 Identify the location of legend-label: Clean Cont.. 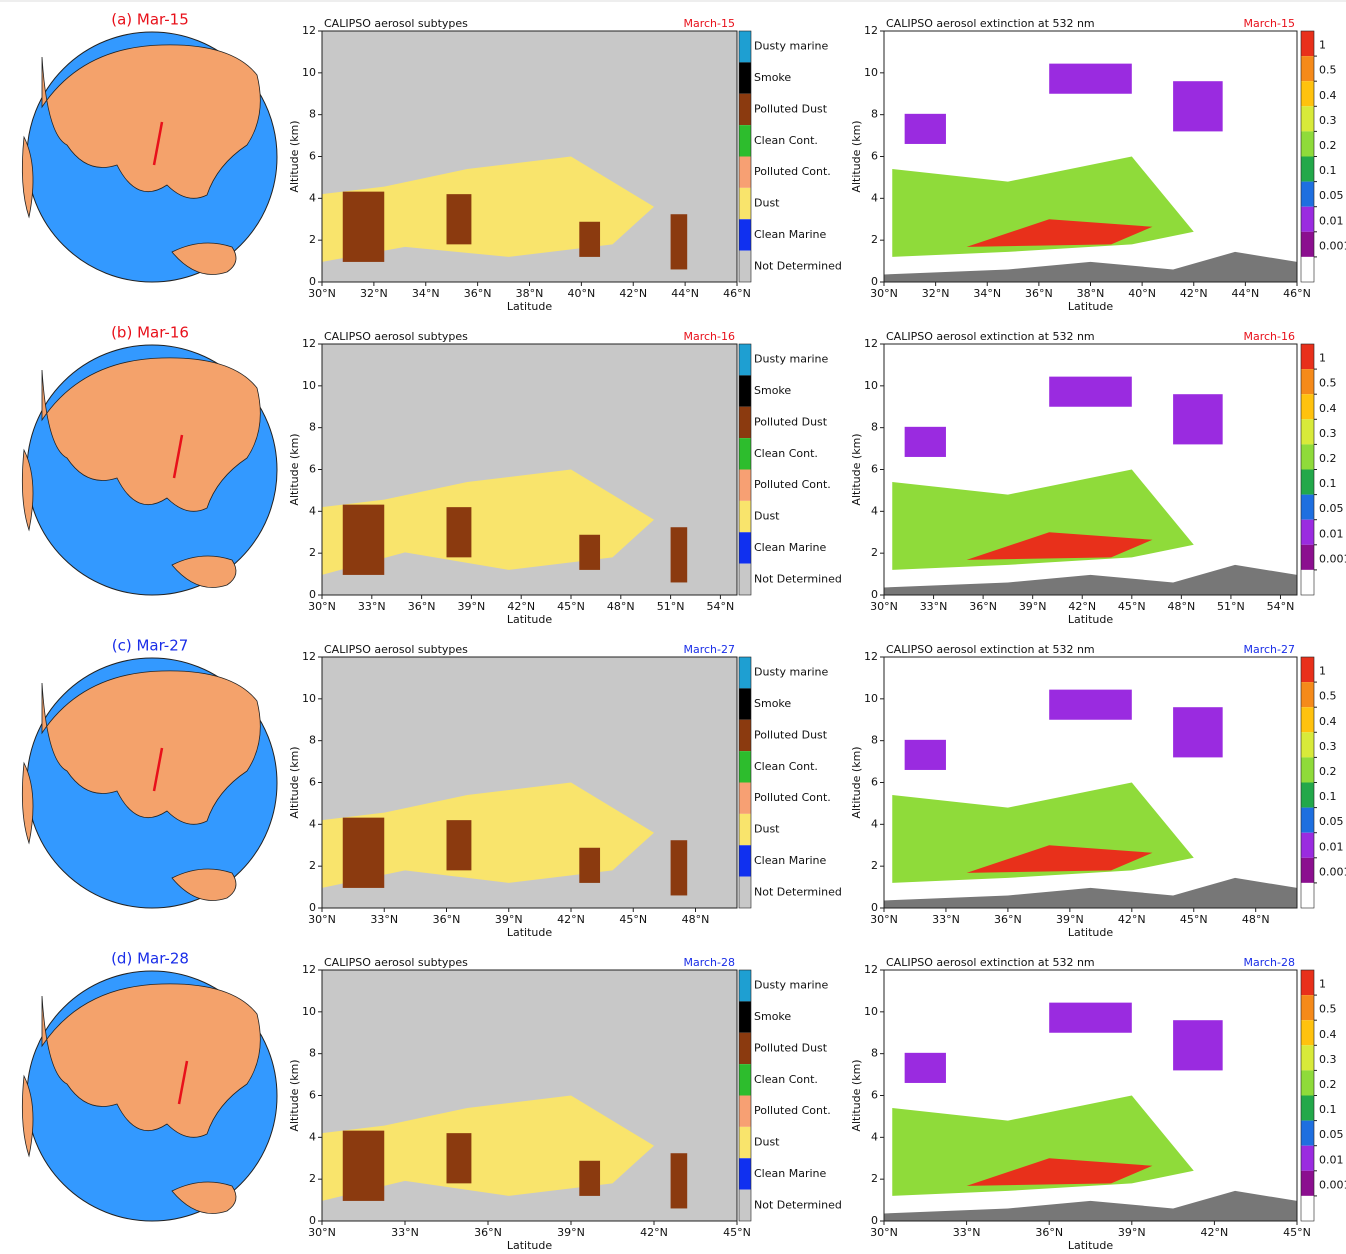
(786, 766).